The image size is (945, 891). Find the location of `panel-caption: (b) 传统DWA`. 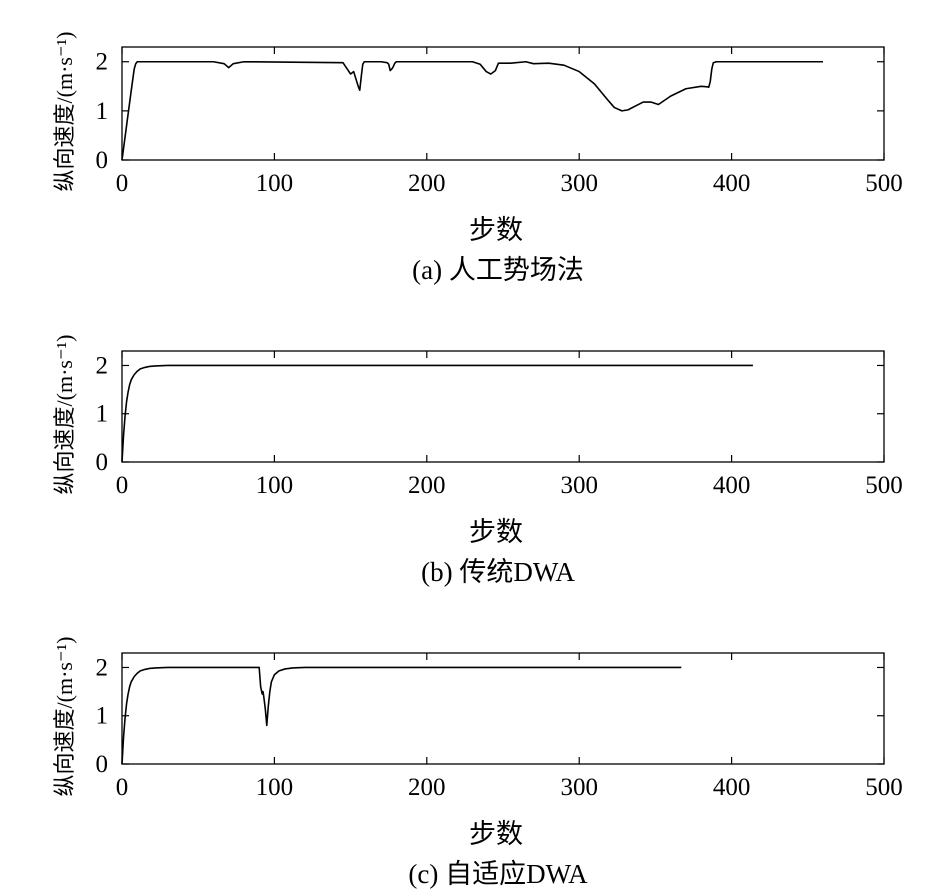

panel-caption: (b) 传统DWA is located at coordinates (498, 572).